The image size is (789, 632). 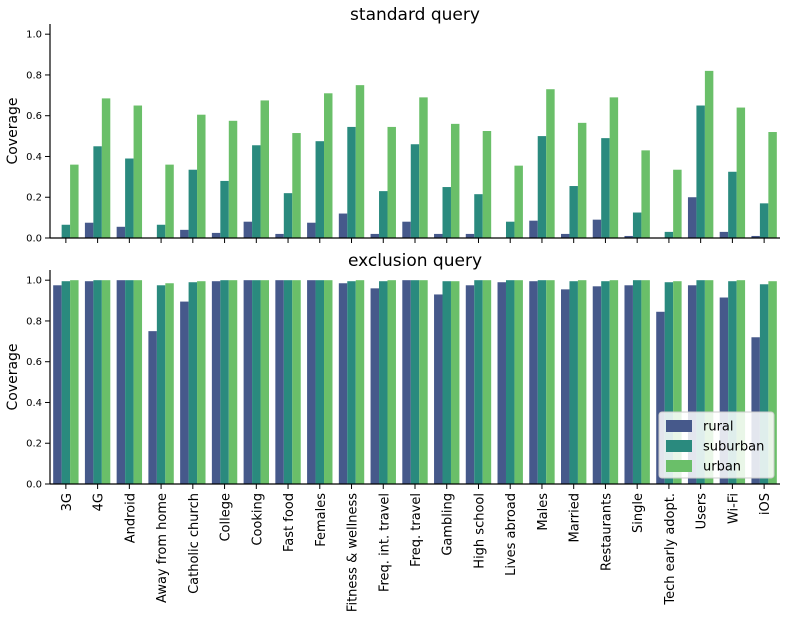 I want to click on x-tick-label: Females, so click(x=321, y=520).